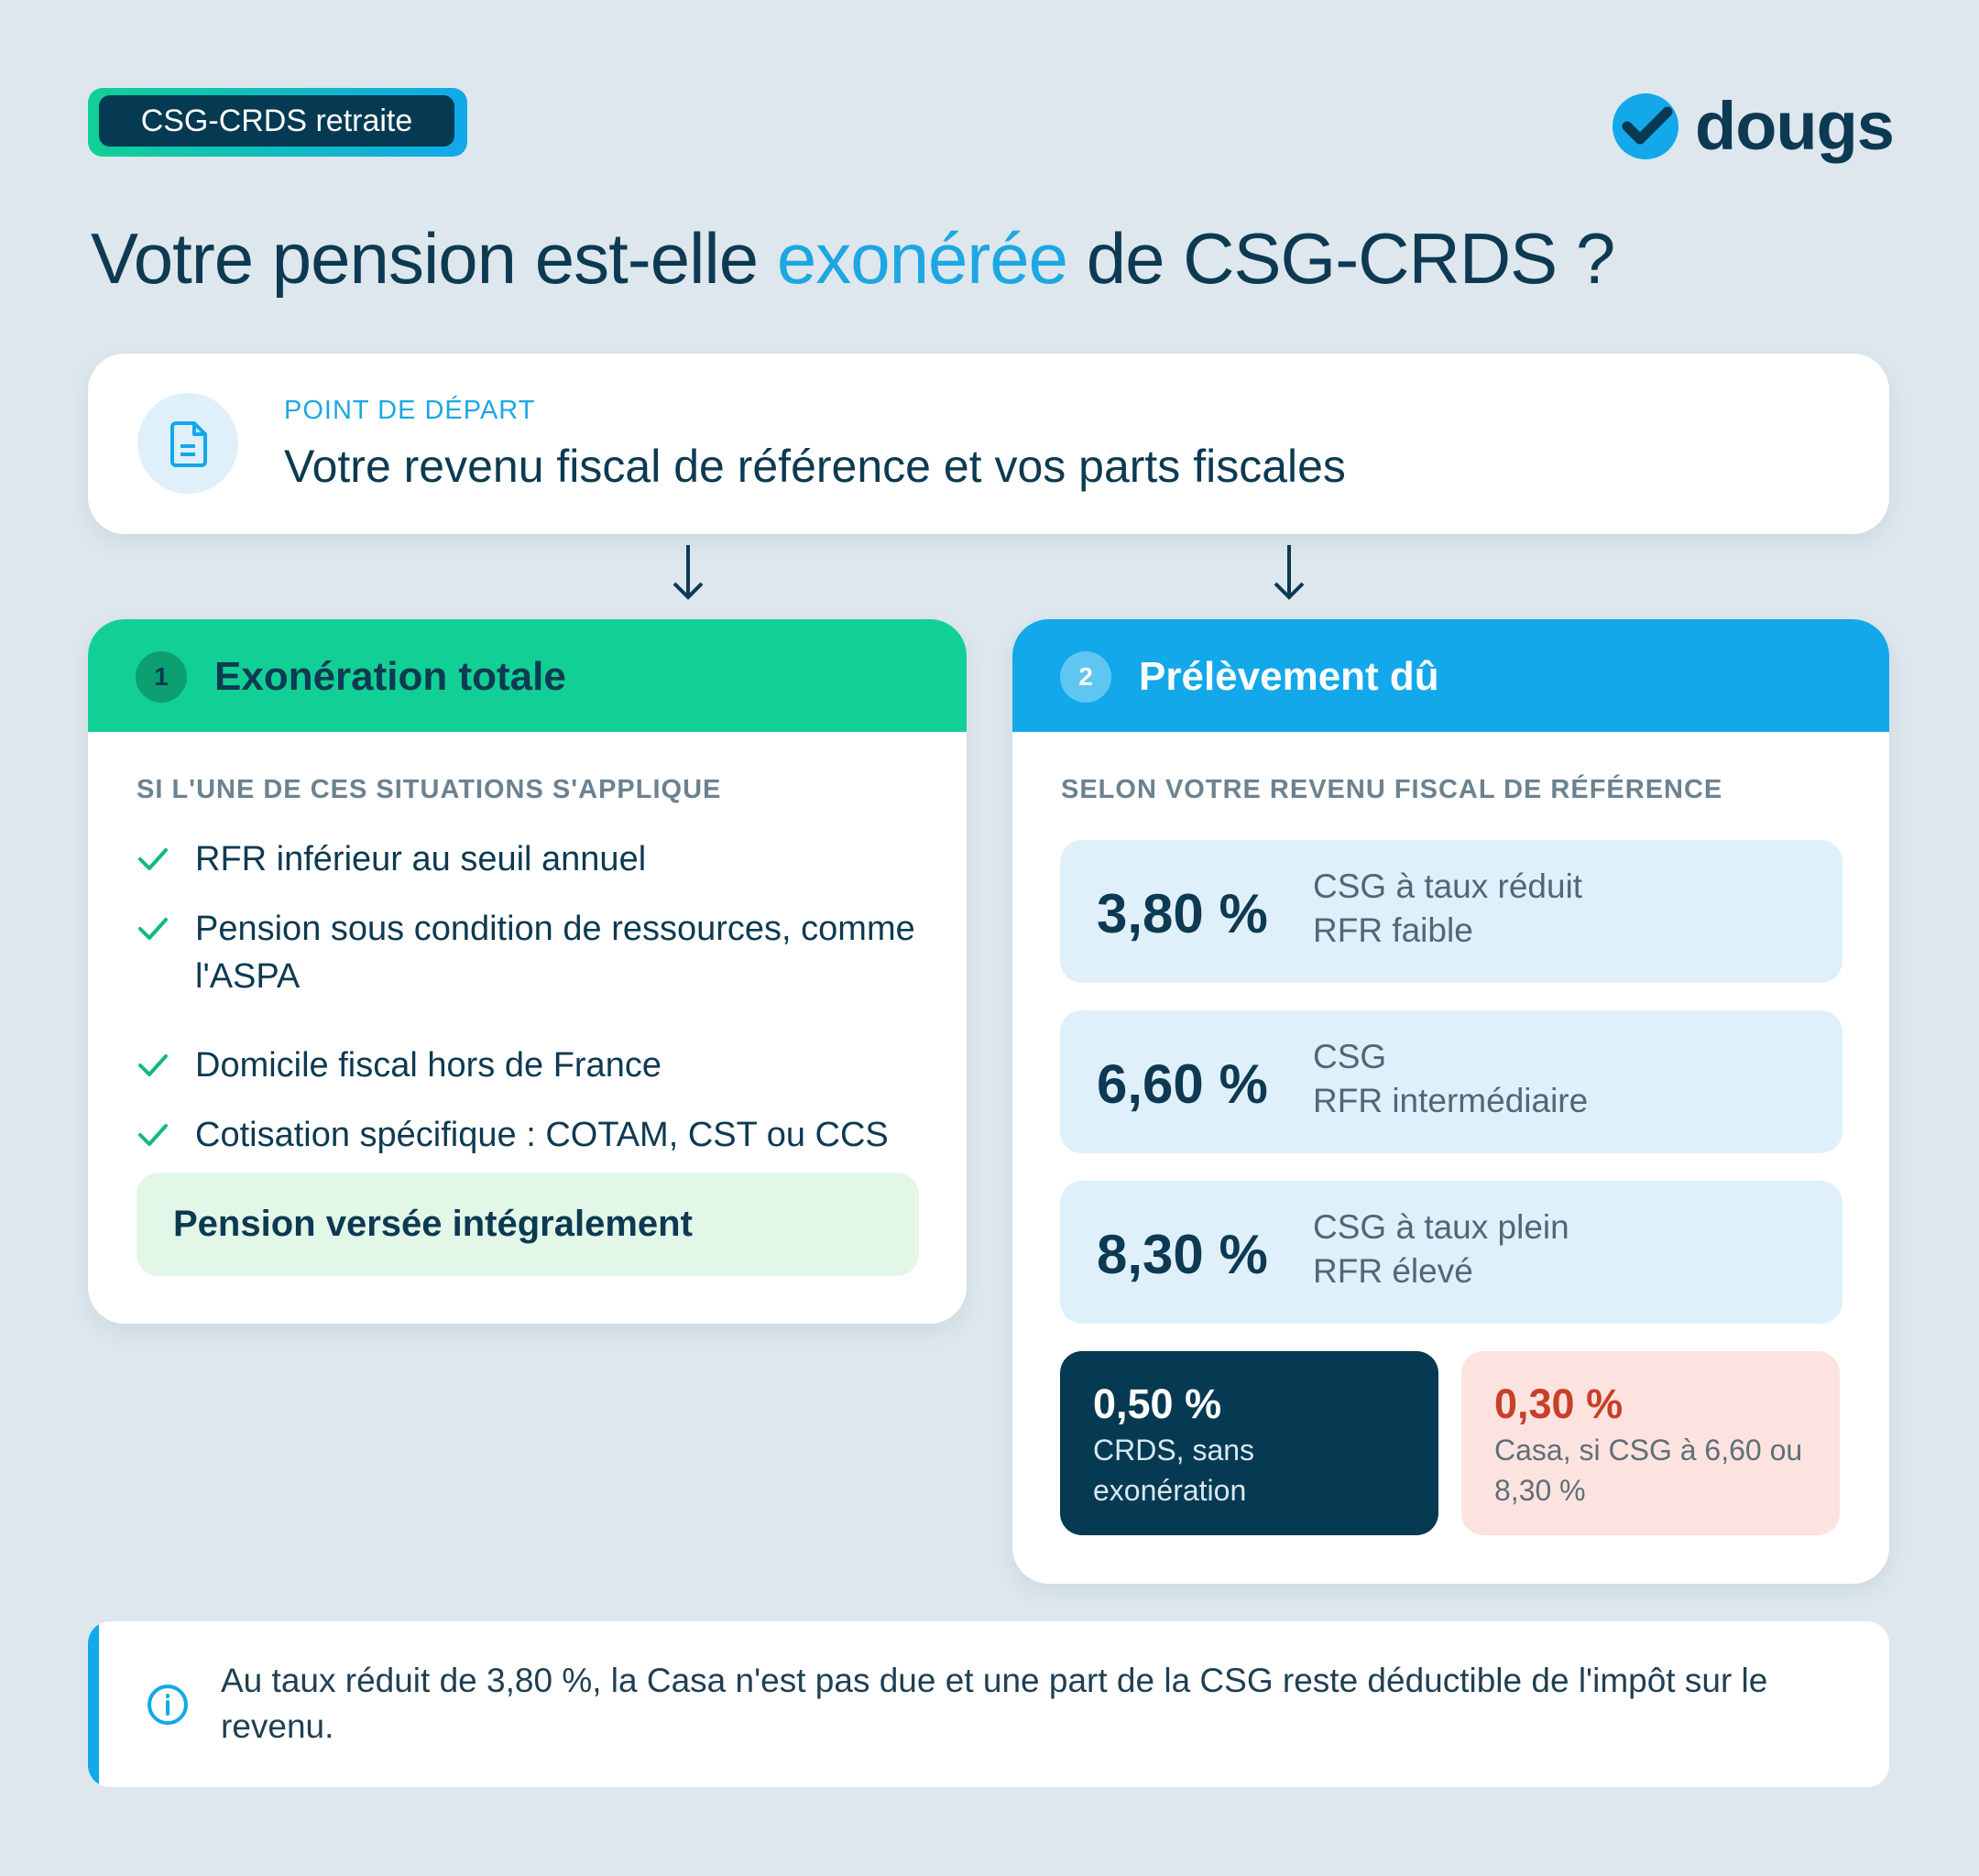  Describe the element at coordinates (1350, 1056) in the screenshot. I see `rate-label: CSG` at that location.